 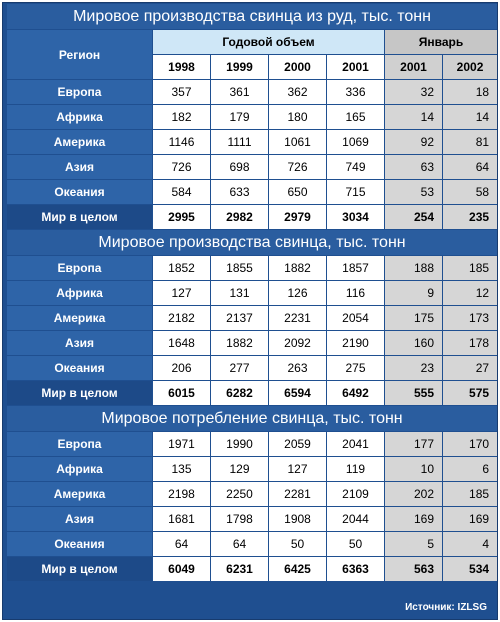 What do you see at coordinates (297, 192) in the screenshot?
I see `annual-value-cell: 650` at bounding box center [297, 192].